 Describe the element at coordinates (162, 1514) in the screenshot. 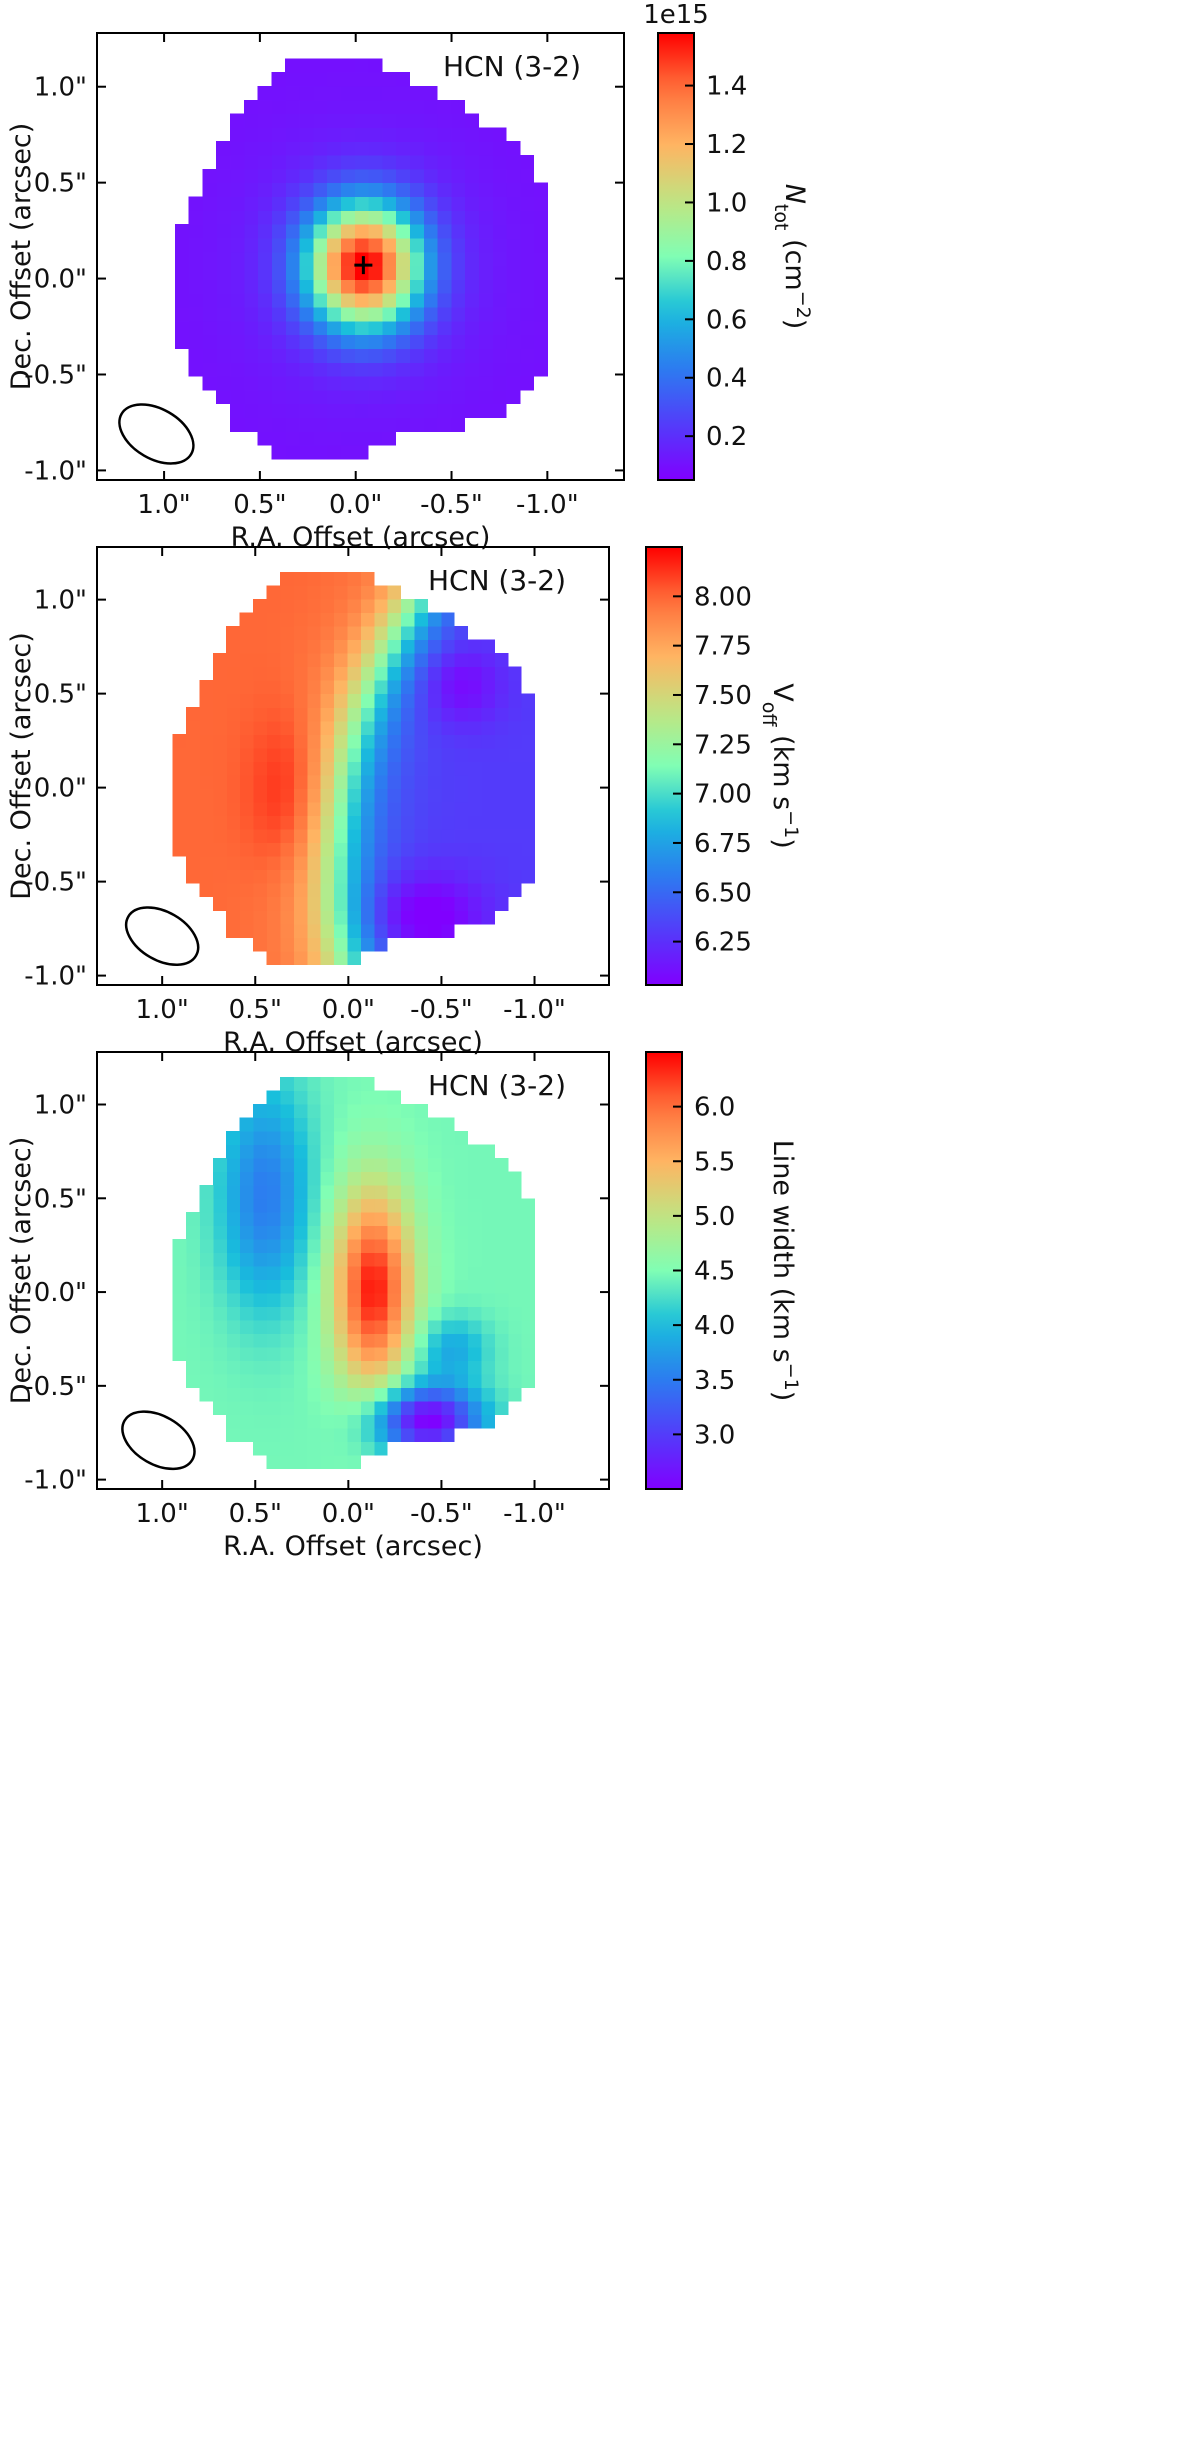

I see `x-tick-label: 1.0"` at that location.